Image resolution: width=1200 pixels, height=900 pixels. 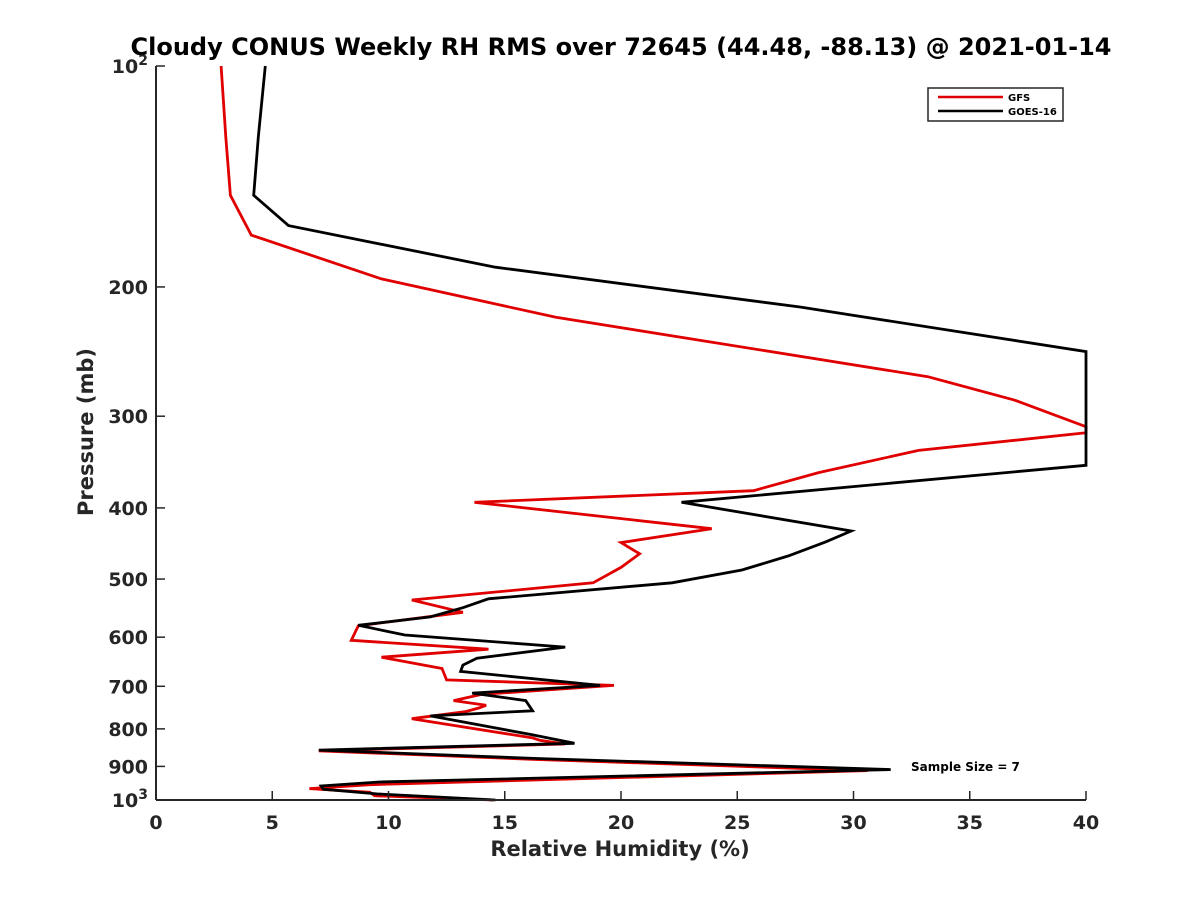 I want to click on x-tick-label: 35, so click(x=970, y=823).